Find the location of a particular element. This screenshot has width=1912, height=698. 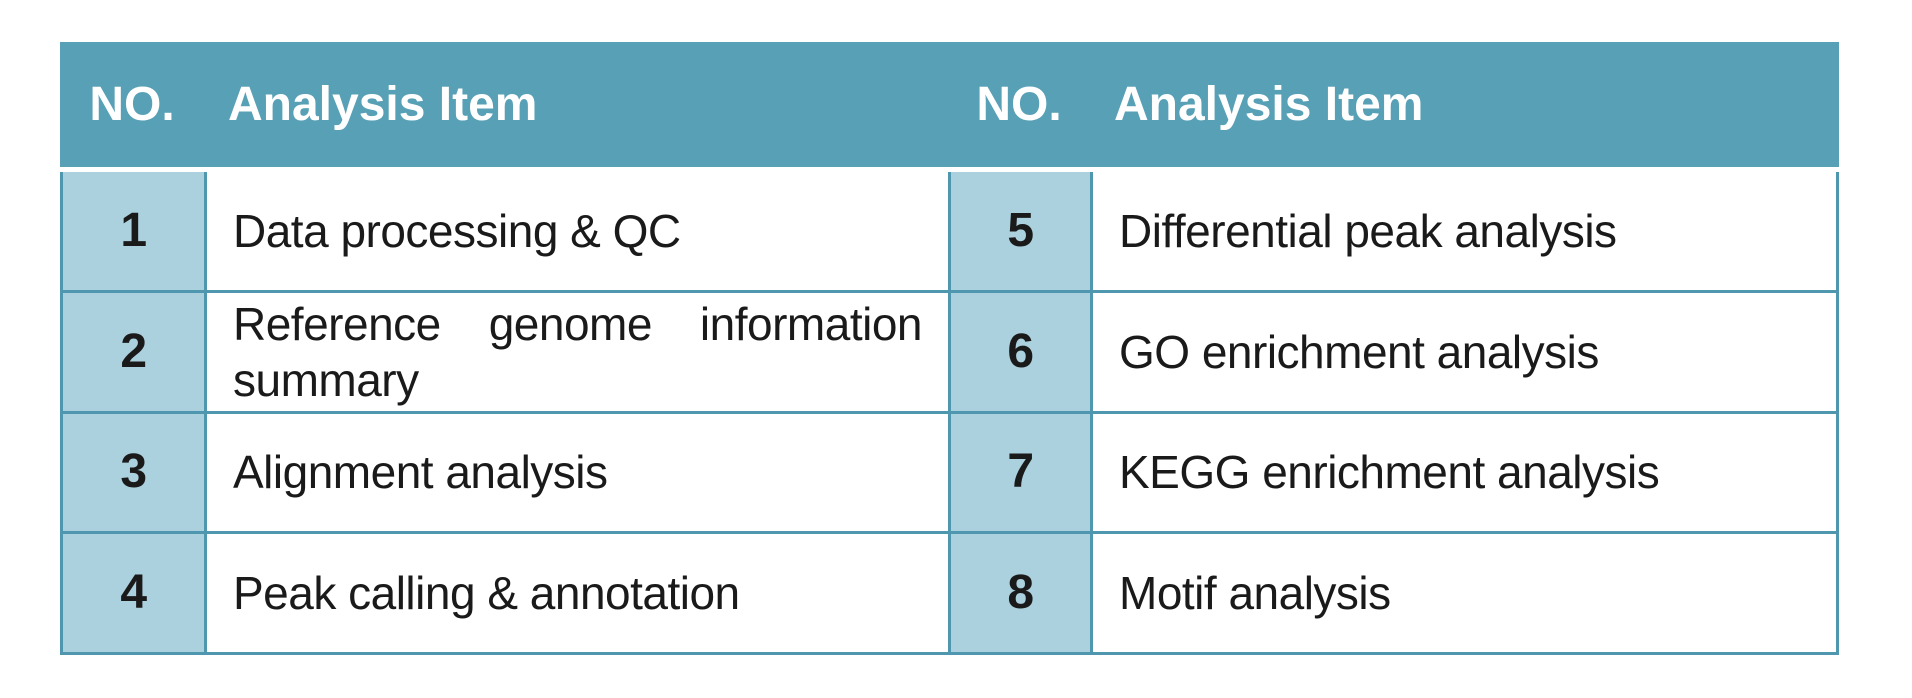

analysis-item-label: GO enrichment analysis is located at coordinates (1359, 351).